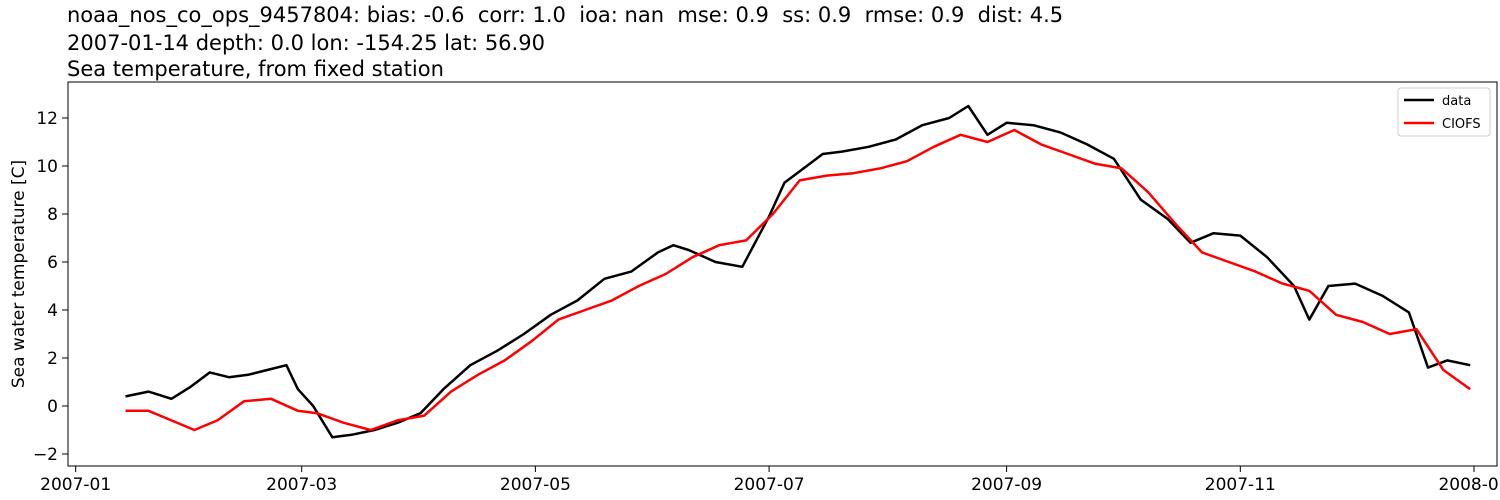  Describe the element at coordinates (1444, 112) in the screenshot. I see `legend: data CIOFS` at that location.